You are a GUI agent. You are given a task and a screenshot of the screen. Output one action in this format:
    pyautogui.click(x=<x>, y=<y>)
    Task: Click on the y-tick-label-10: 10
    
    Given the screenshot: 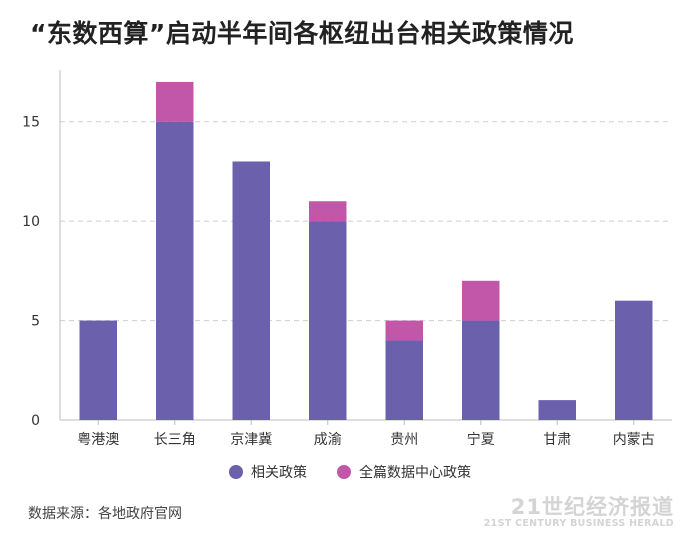 What is the action you would take?
    pyautogui.click(x=31, y=222)
    